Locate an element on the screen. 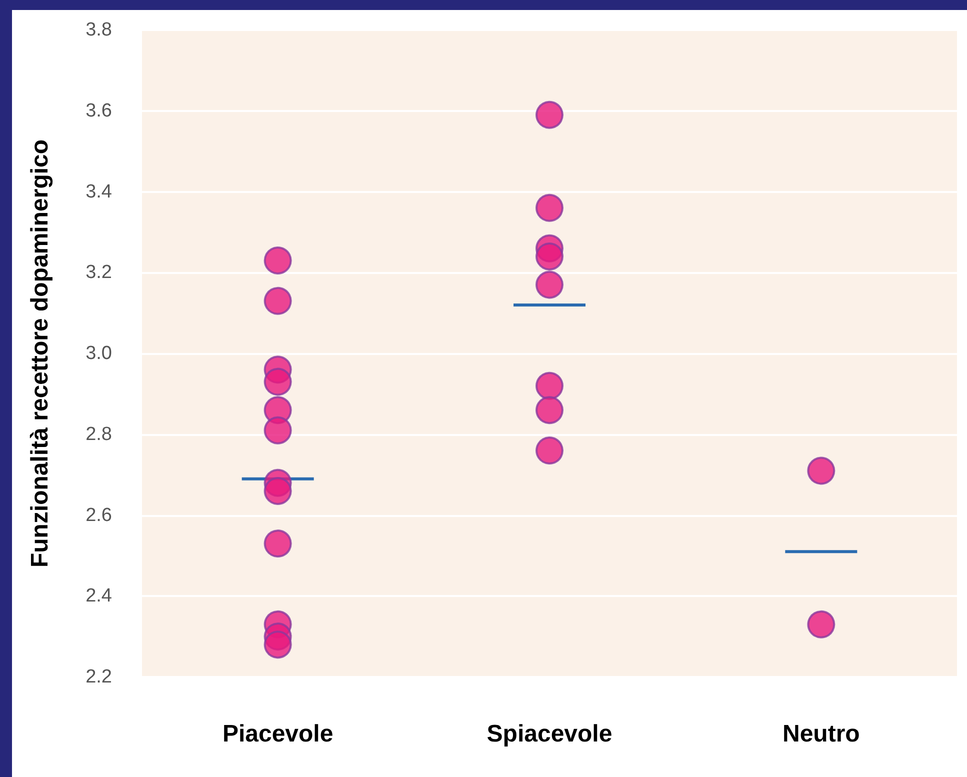 The width and height of the screenshot is (967, 777). y-tick-label: 3.2 is located at coordinates (99, 273).